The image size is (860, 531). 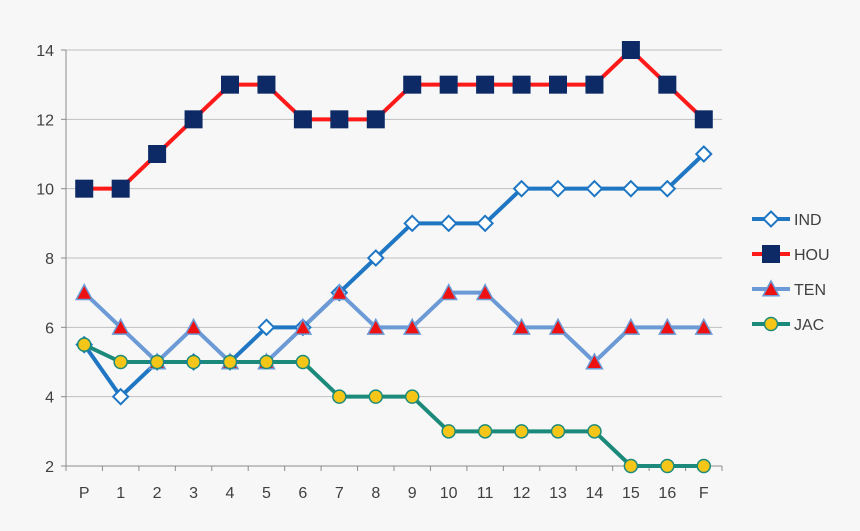 I want to click on x-tick-label: 6, so click(x=302, y=493).